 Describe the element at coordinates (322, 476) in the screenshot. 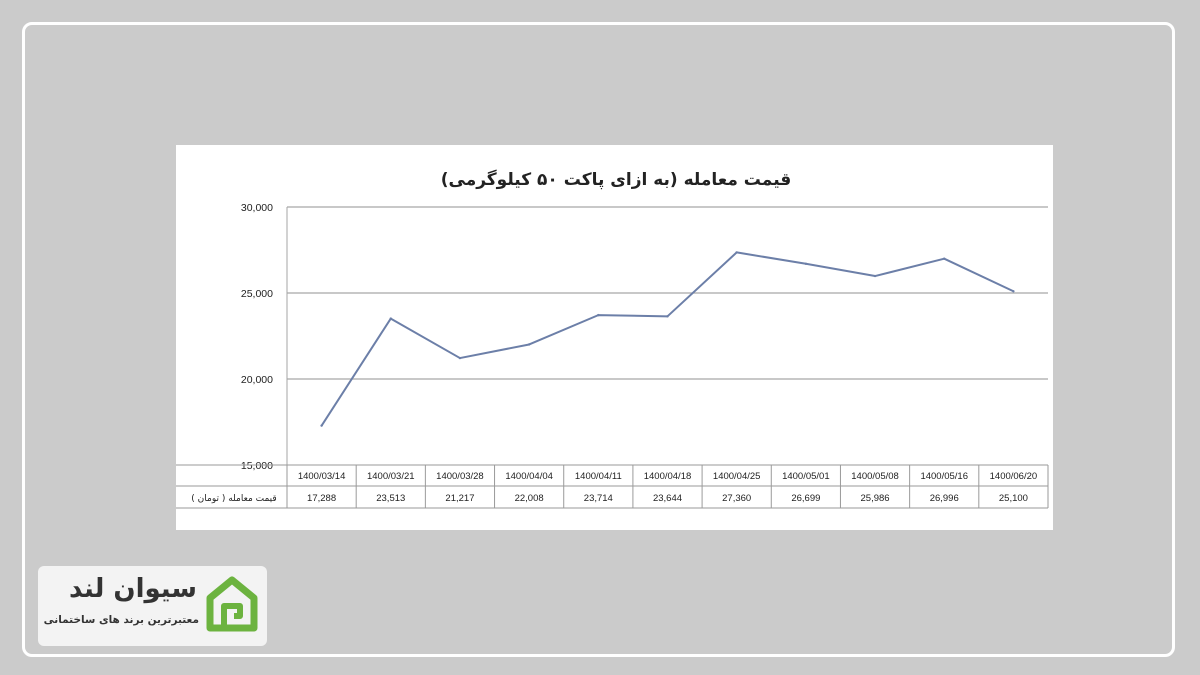

I see `x-tick-label: 1400/03/14` at that location.